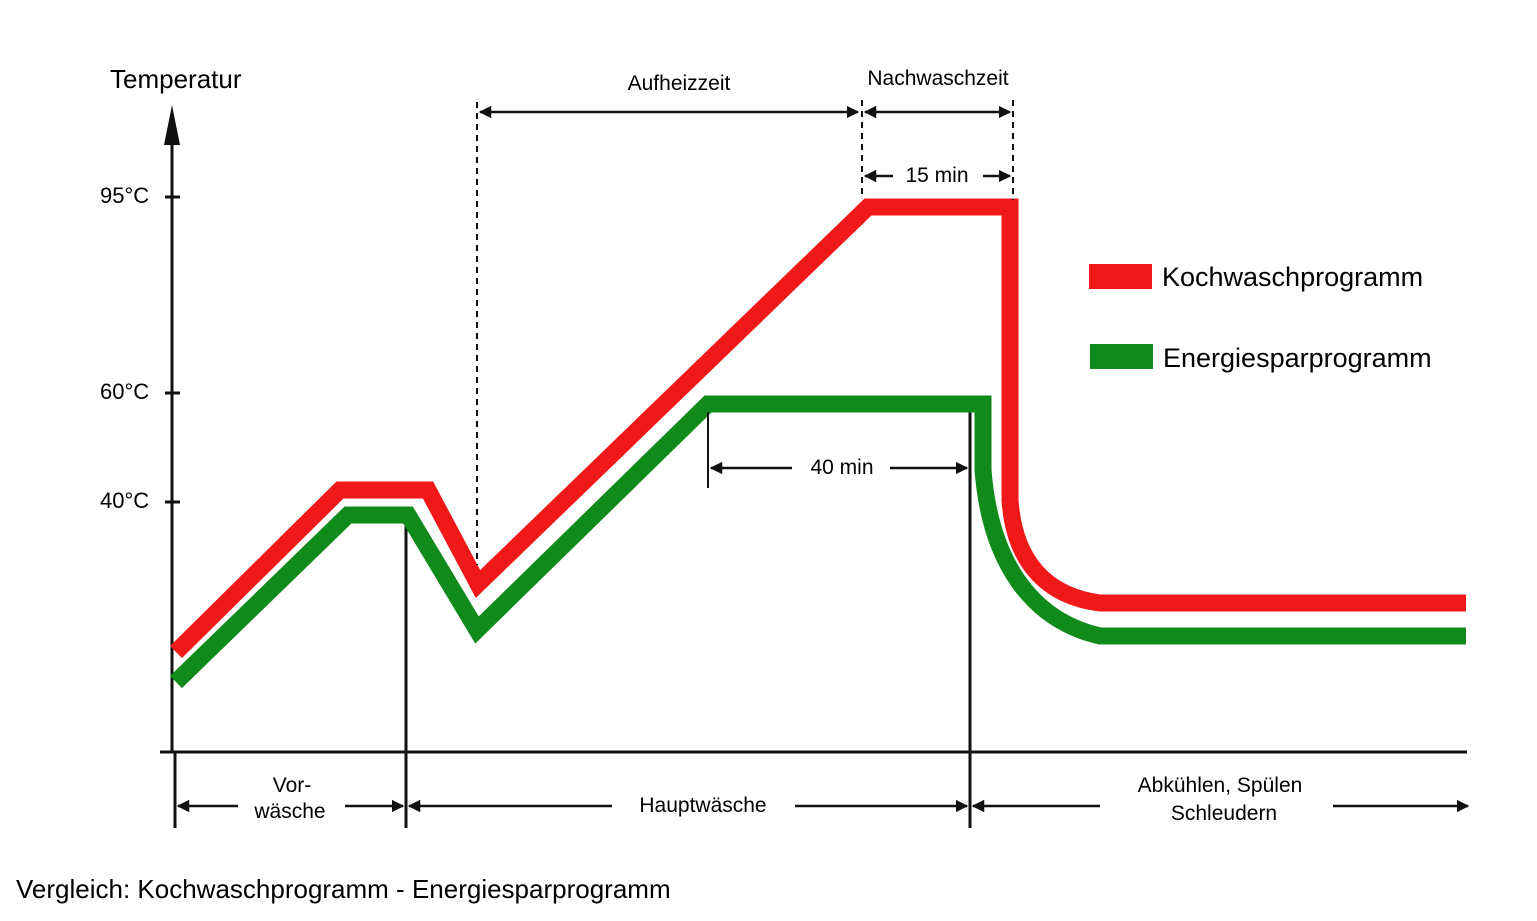 The height and width of the screenshot is (921, 1537). Describe the element at coordinates (936, 175) in the screenshot. I see `nachwasch-duration-label: 15 min` at that location.